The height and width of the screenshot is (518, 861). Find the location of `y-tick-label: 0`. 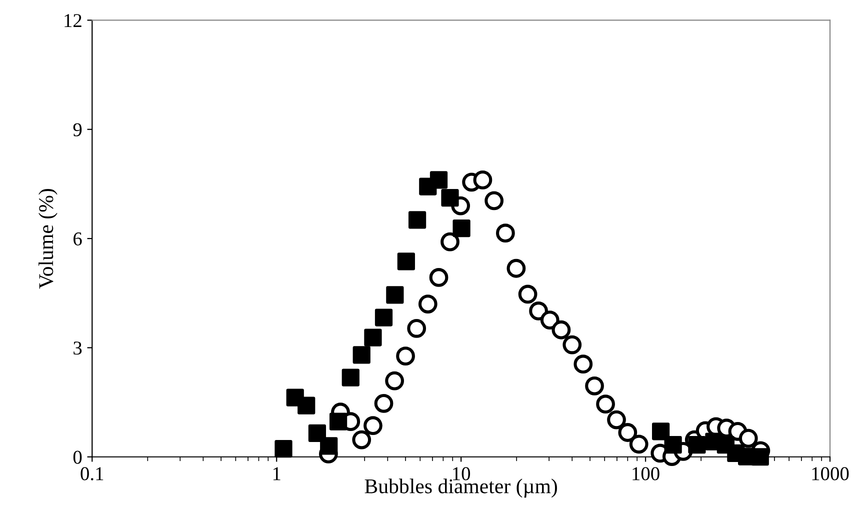

y-tick-label: 0 is located at coordinates (77, 457).